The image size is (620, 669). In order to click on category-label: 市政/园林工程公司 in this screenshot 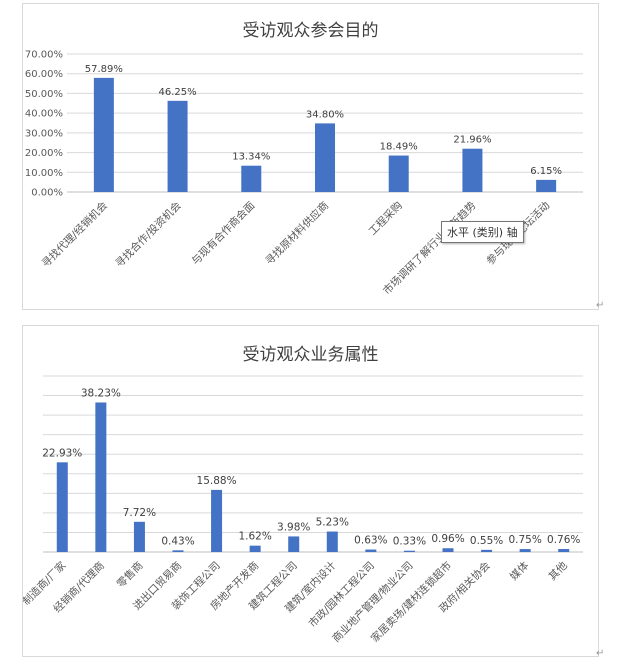, I will do `click(341, 594)`.